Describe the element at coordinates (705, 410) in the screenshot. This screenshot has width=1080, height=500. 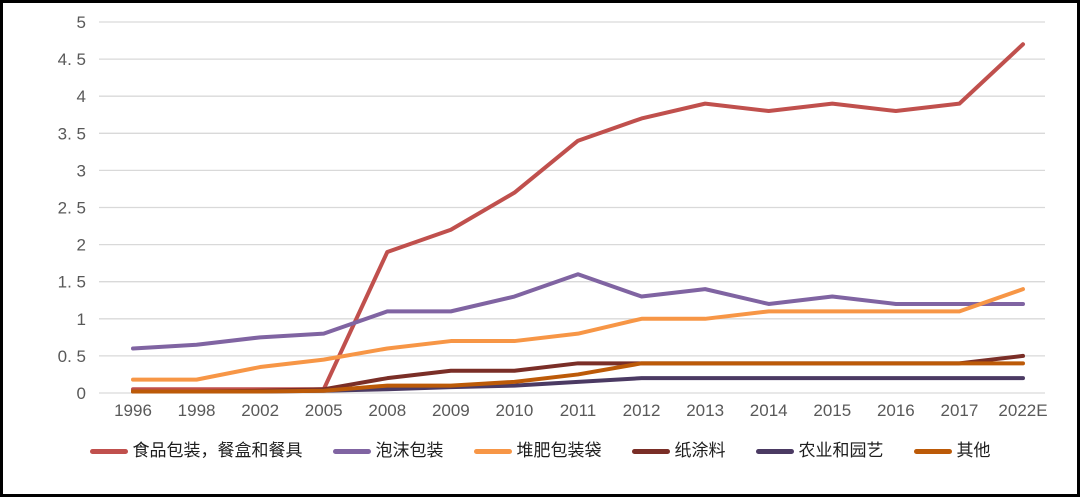
I see `x-axis-tick-label: 2013` at that location.